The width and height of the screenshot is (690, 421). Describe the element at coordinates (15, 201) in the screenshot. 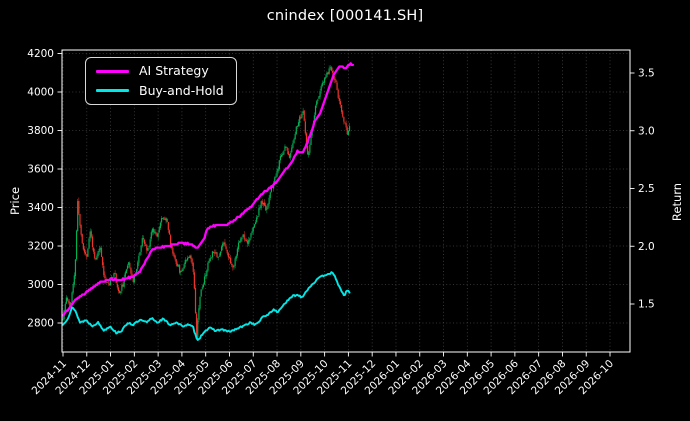

I see `y-axis-label-left: Price` at that location.